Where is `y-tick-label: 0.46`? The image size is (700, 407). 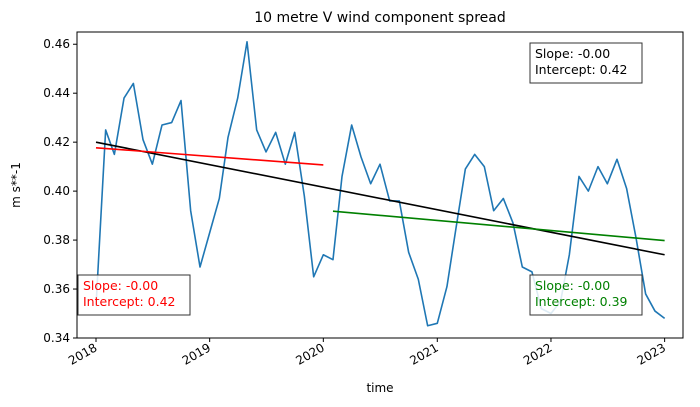 y-tick-label: 0.46 is located at coordinates (56, 44).